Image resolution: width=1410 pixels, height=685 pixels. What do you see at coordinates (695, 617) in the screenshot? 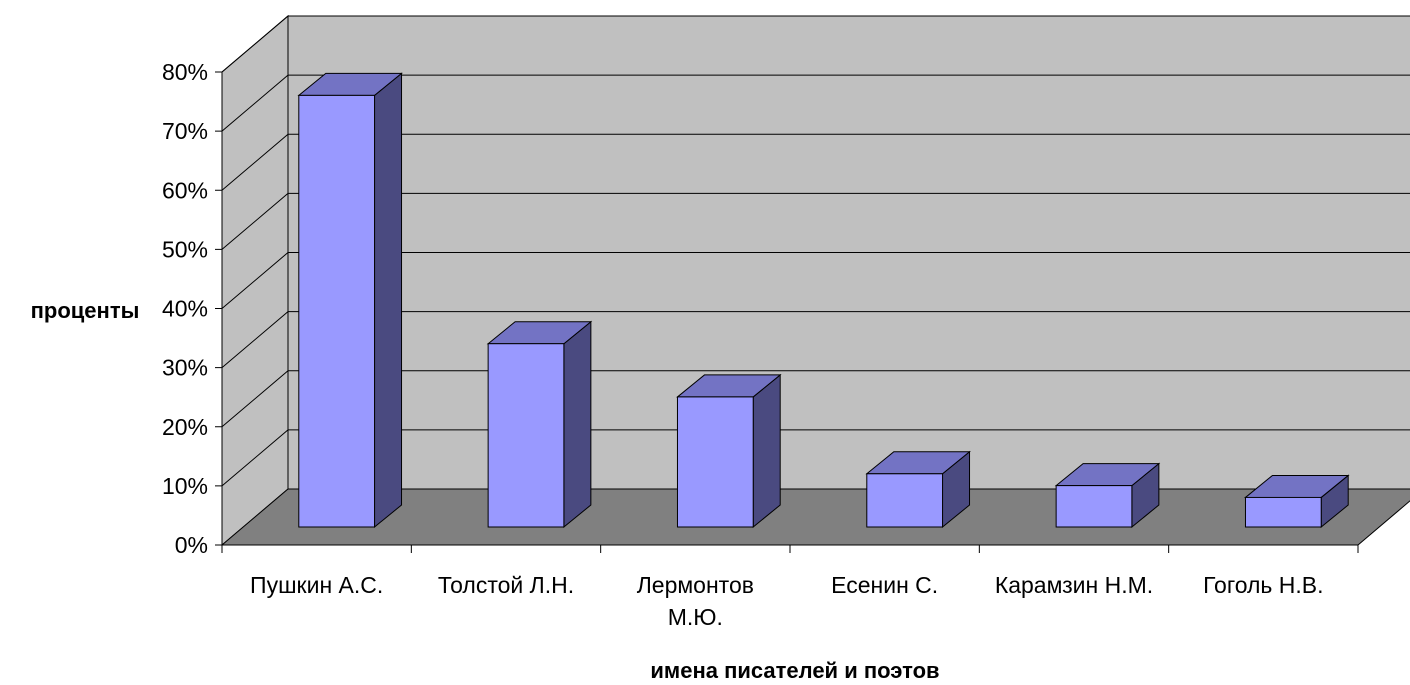
I see `x-tick-label-line: М.Ю.` at bounding box center [695, 617].